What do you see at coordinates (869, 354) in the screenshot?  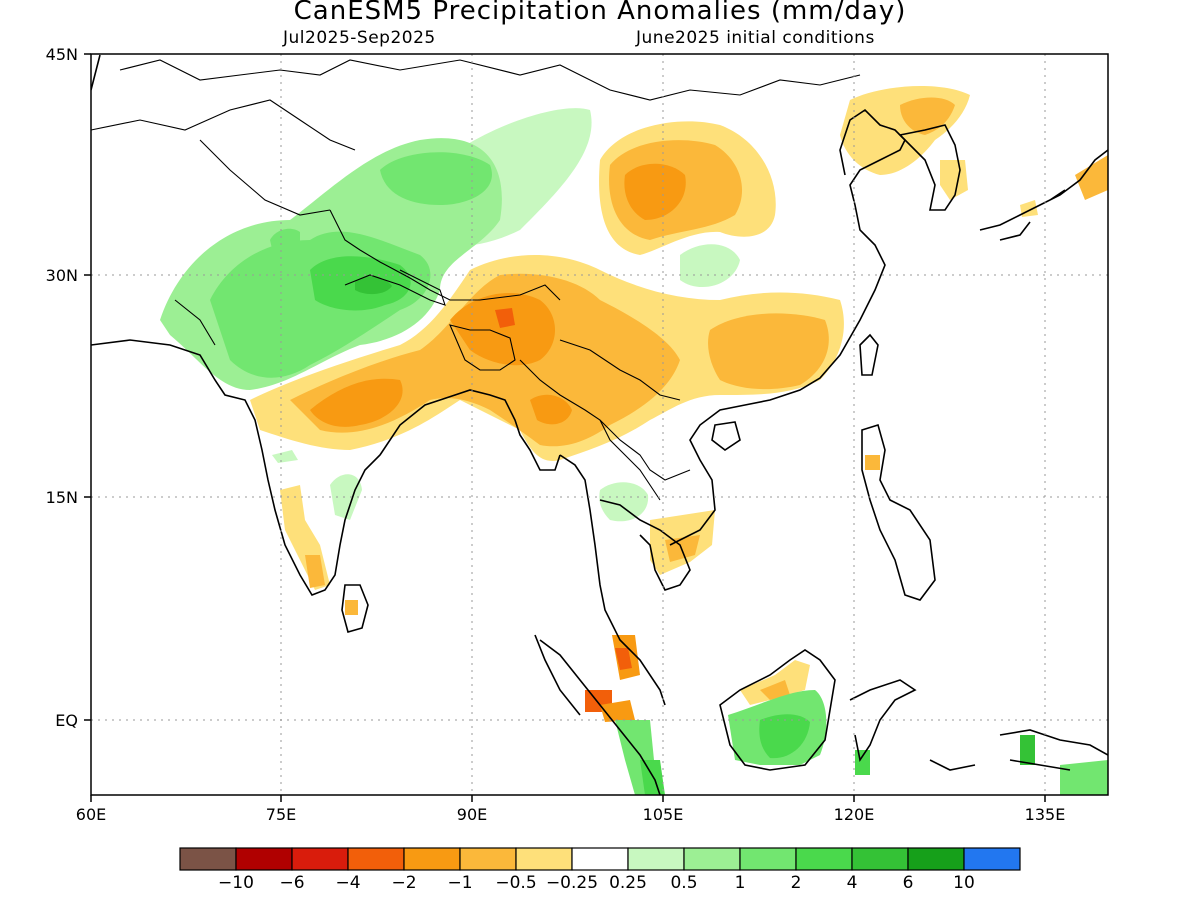 I see `coast-taiwan` at bounding box center [869, 354].